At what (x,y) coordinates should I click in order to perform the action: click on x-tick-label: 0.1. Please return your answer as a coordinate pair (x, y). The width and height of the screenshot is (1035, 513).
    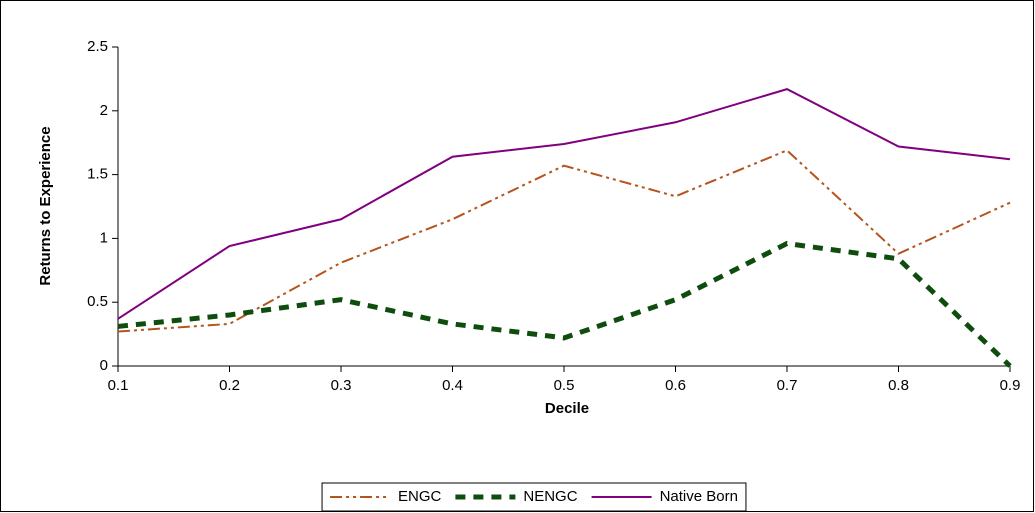
    Looking at the image, I should click on (118, 385).